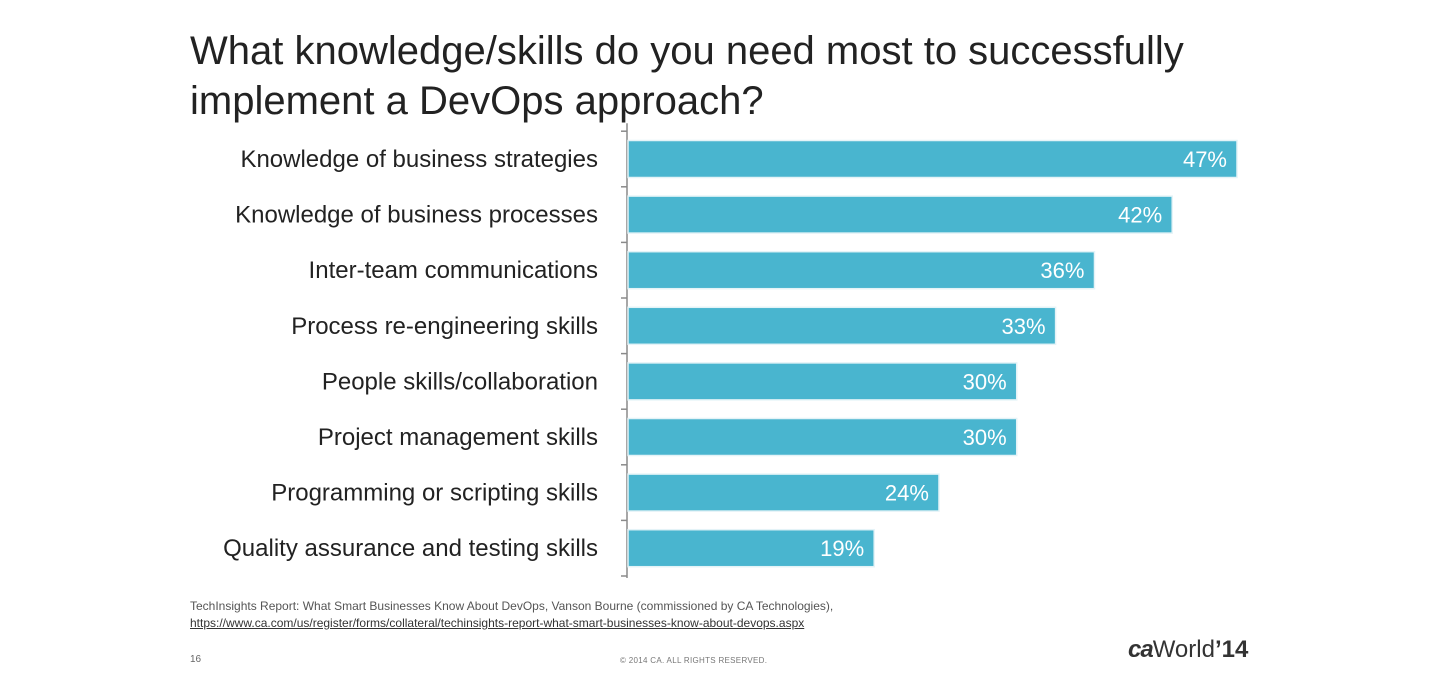 The image size is (1440, 680). I want to click on logo-world: World, so click(1183, 649).